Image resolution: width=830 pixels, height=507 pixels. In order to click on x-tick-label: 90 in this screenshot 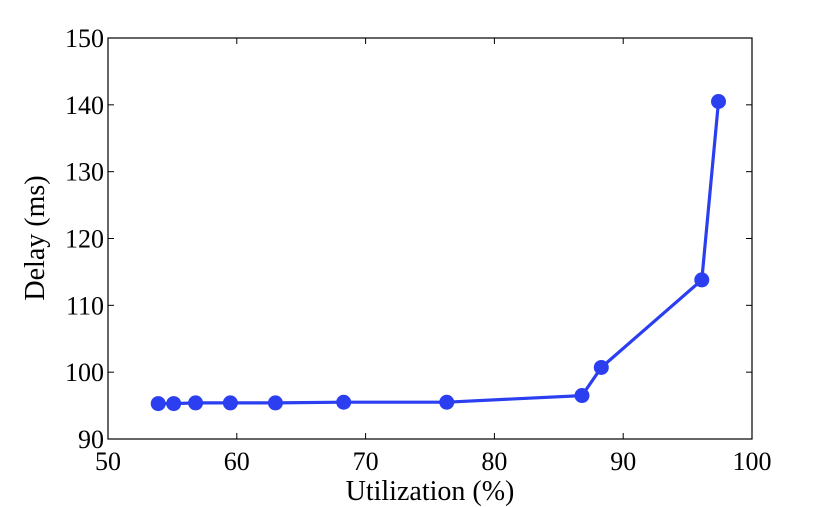, I will do `click(623, 461)`.